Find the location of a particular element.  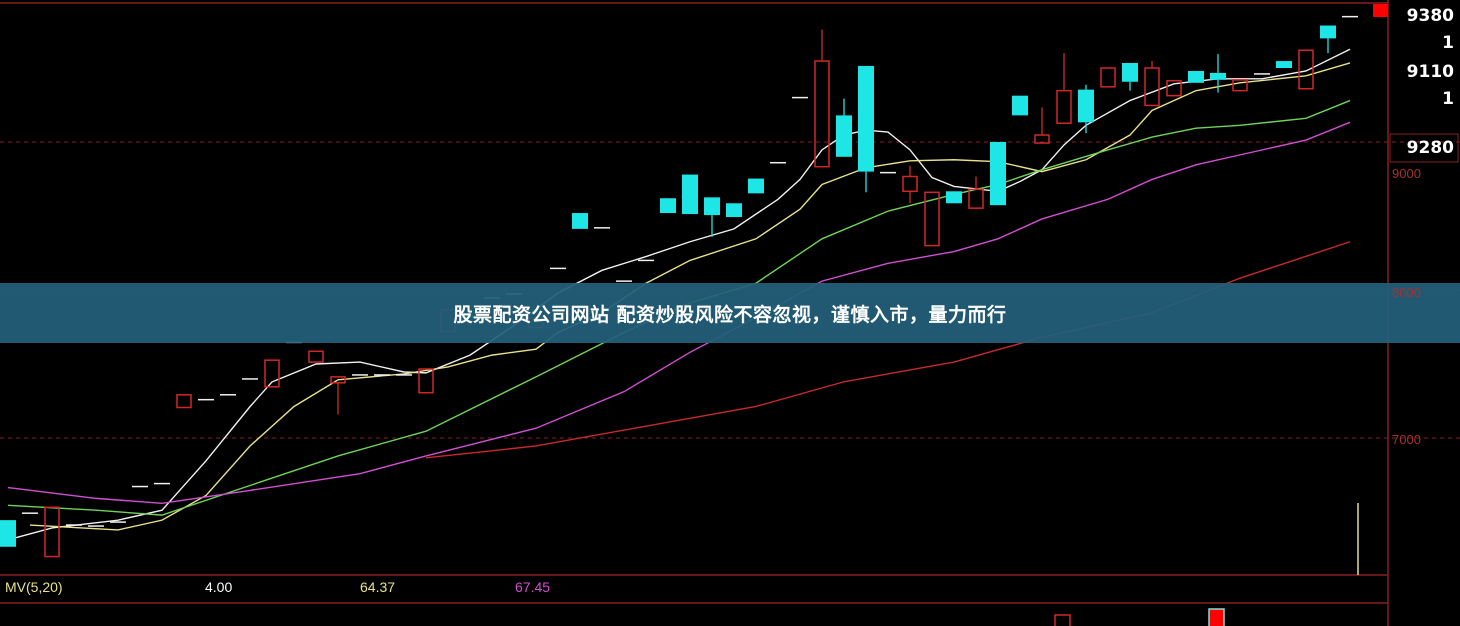

indicator-value-3: 67.45 is located at coordinates (533, 587).